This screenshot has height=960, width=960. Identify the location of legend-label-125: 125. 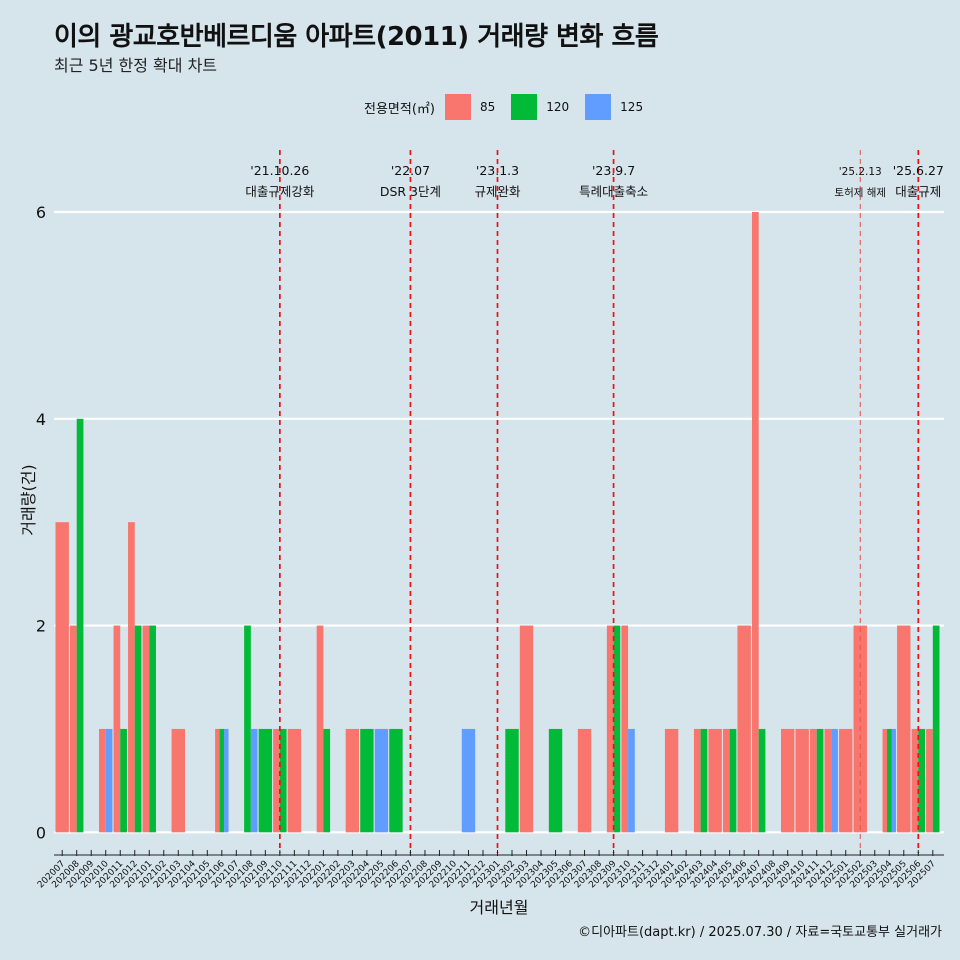
(632, 107).